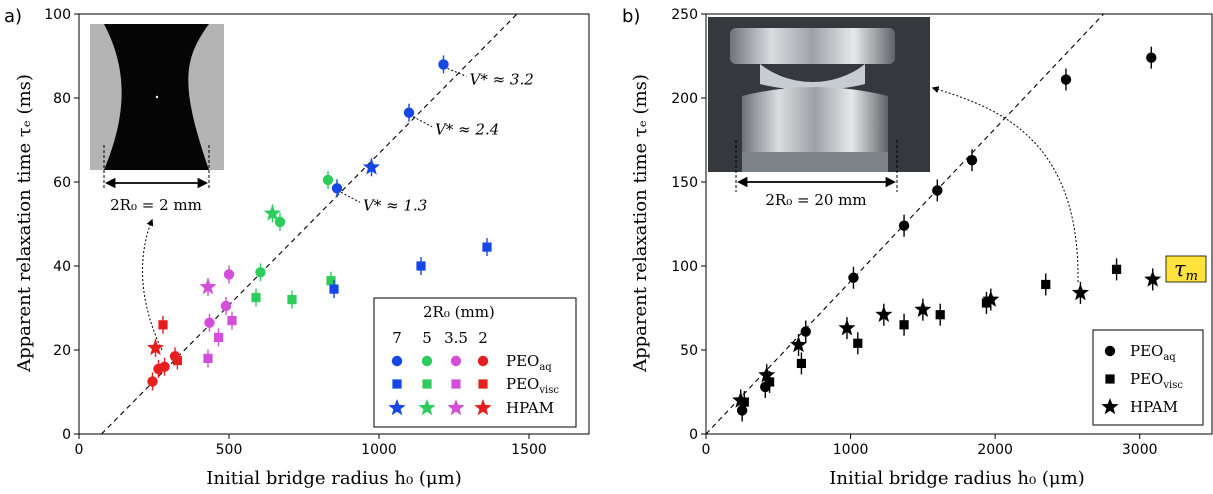 This screenshot has height=494, width=1213. I want to click on b-ytick-label: 100, so click(684, 267).